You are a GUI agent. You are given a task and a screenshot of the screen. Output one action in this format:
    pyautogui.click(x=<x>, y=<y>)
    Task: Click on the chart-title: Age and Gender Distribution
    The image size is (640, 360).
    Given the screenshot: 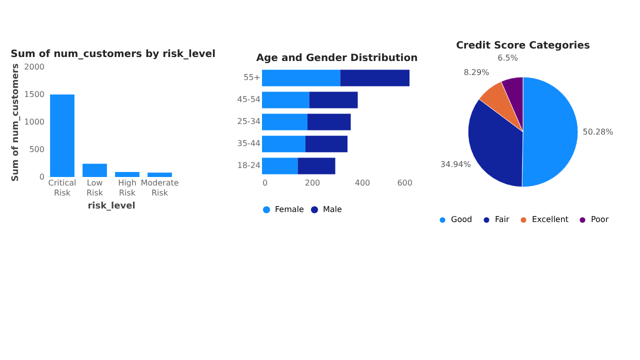 What is the action you would take?
    pyautogui.click(x=337, y=58)
    